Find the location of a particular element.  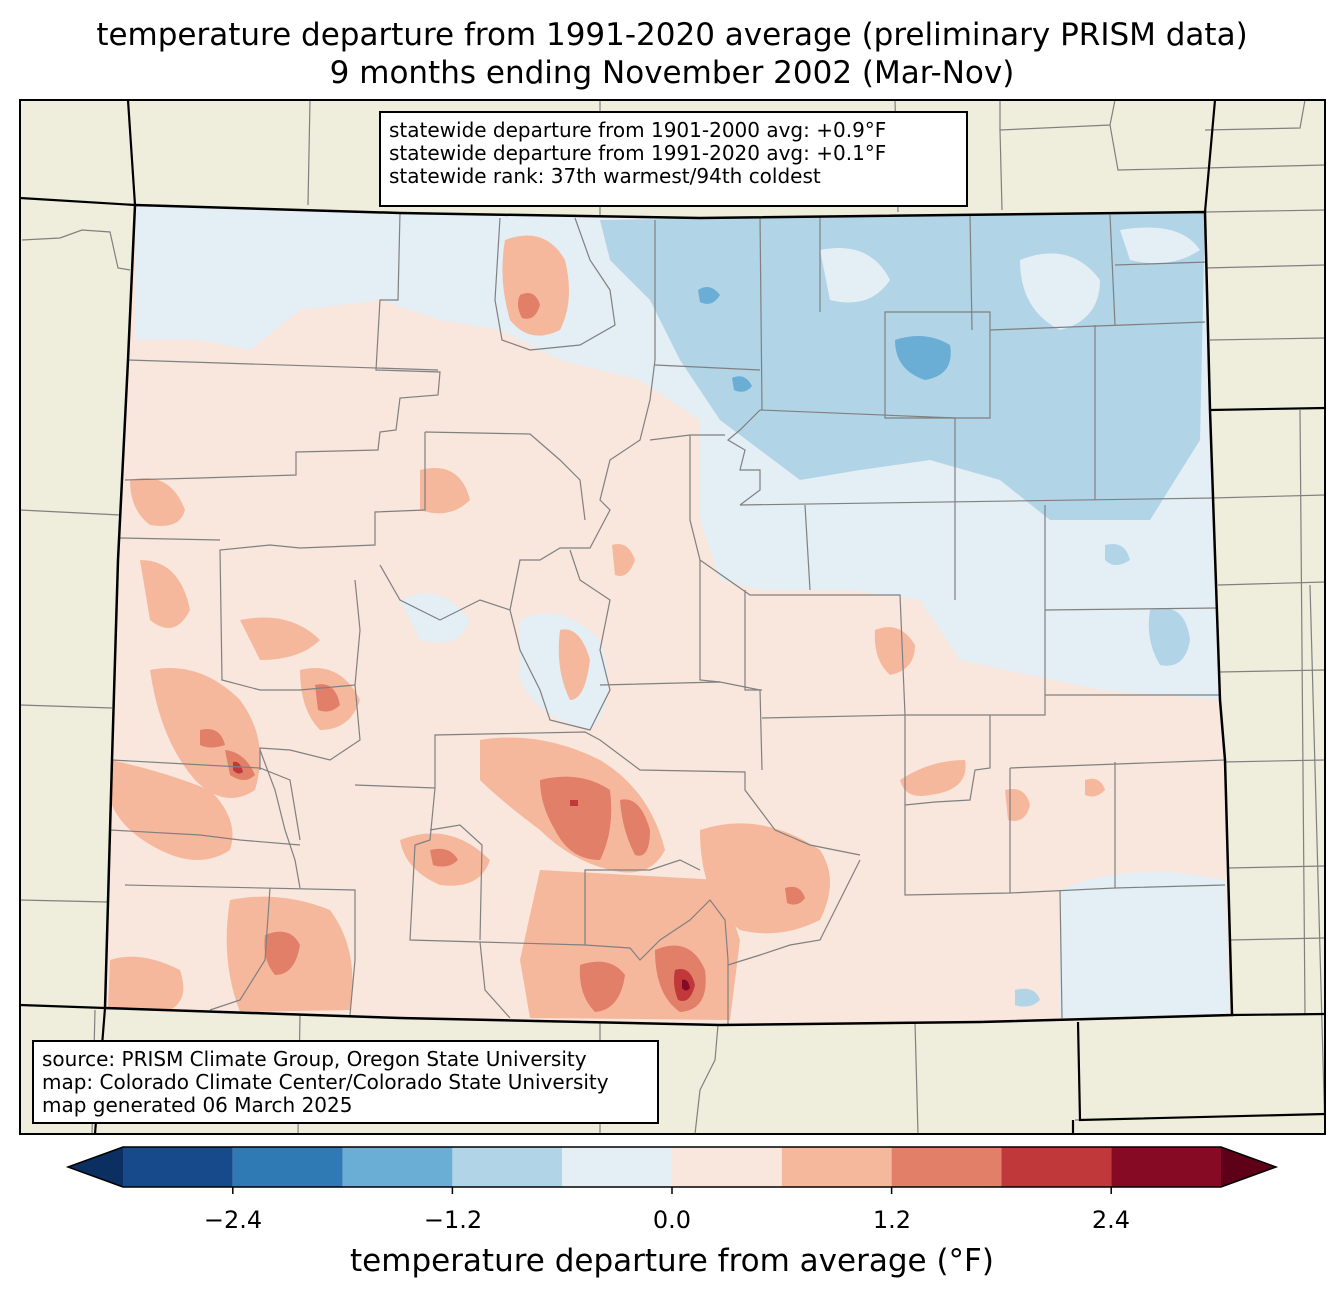

colorbar-tick-label: 1.2 is located at coordinates (892, 1220).